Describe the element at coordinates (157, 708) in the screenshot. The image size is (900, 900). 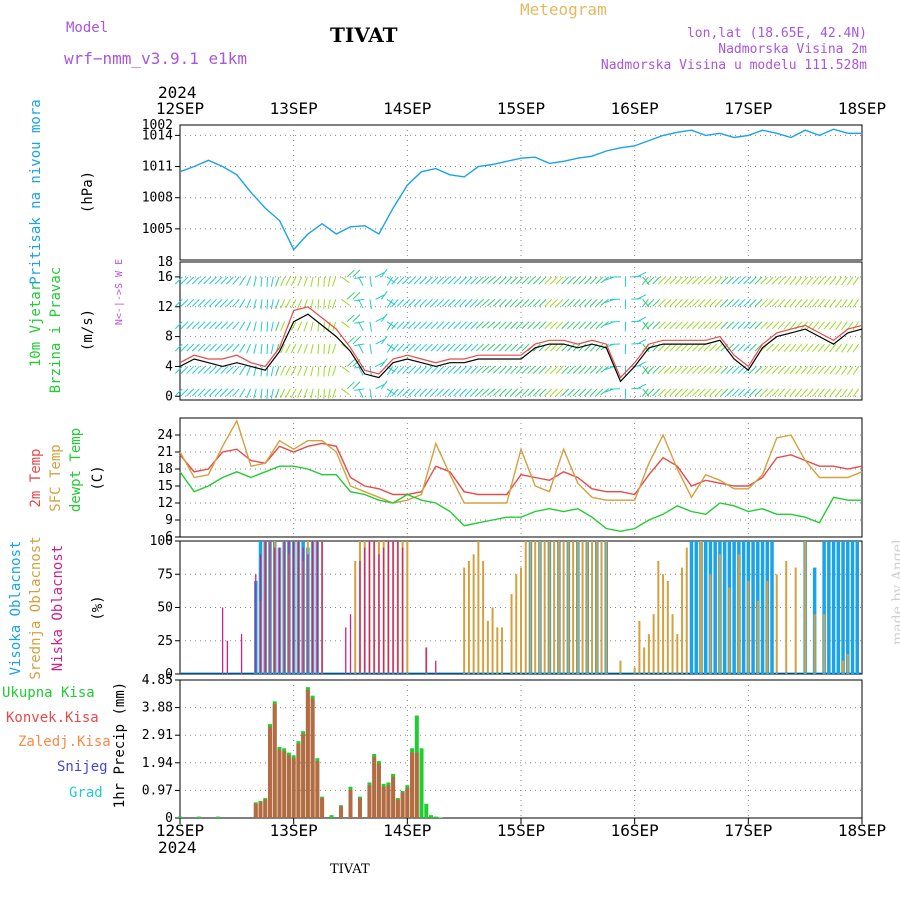
I see `precipitation-ytick-label: 3.88` at that location.